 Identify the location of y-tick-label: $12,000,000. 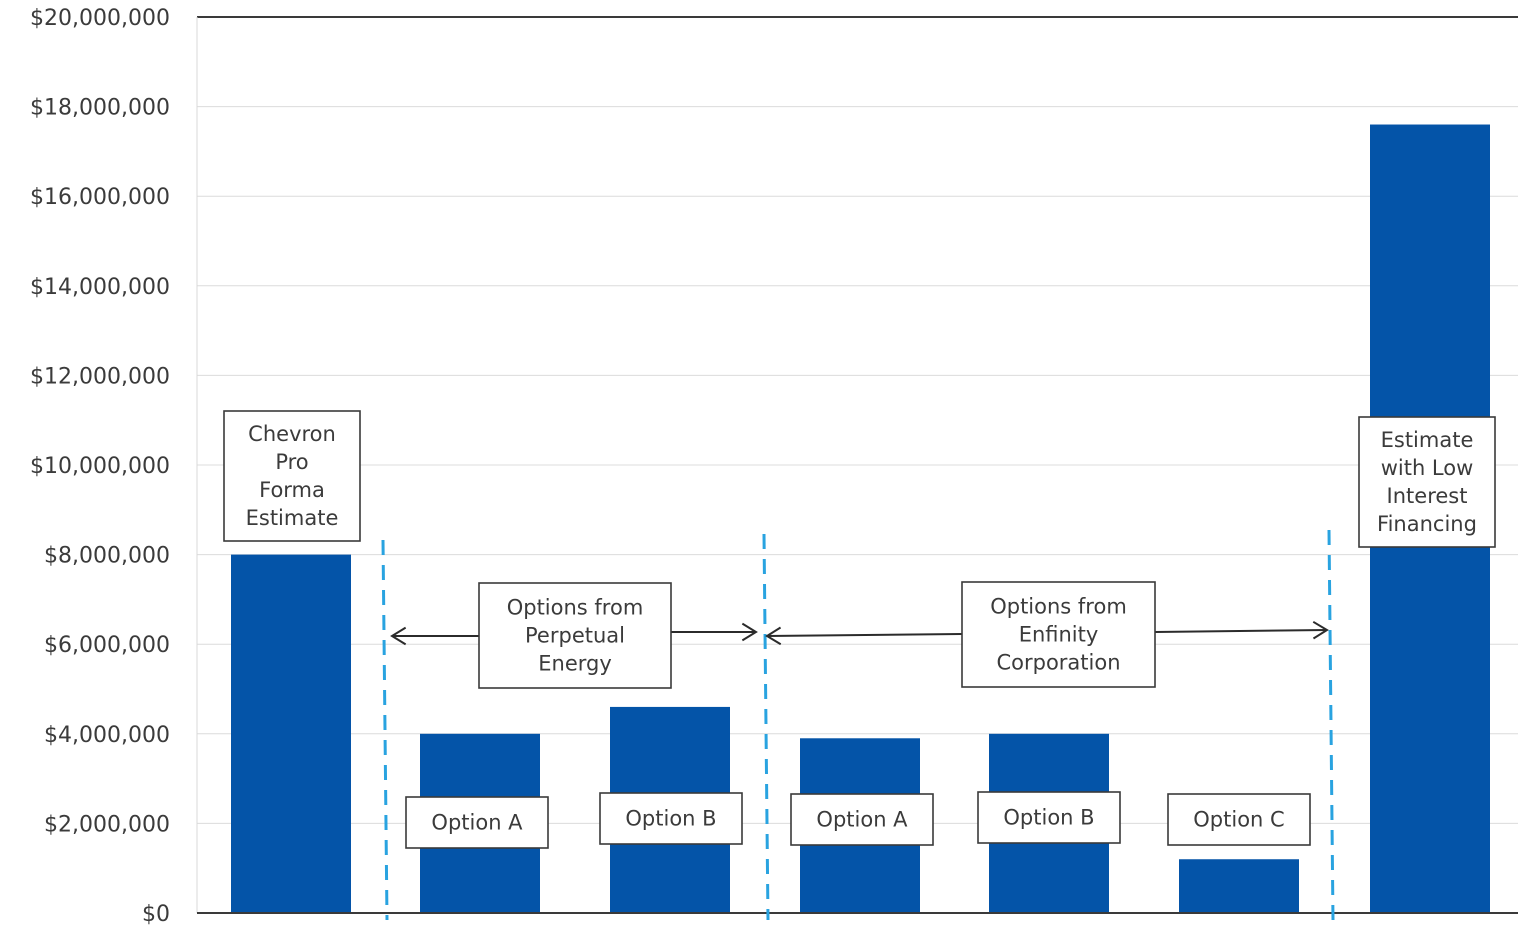
(100, 376).